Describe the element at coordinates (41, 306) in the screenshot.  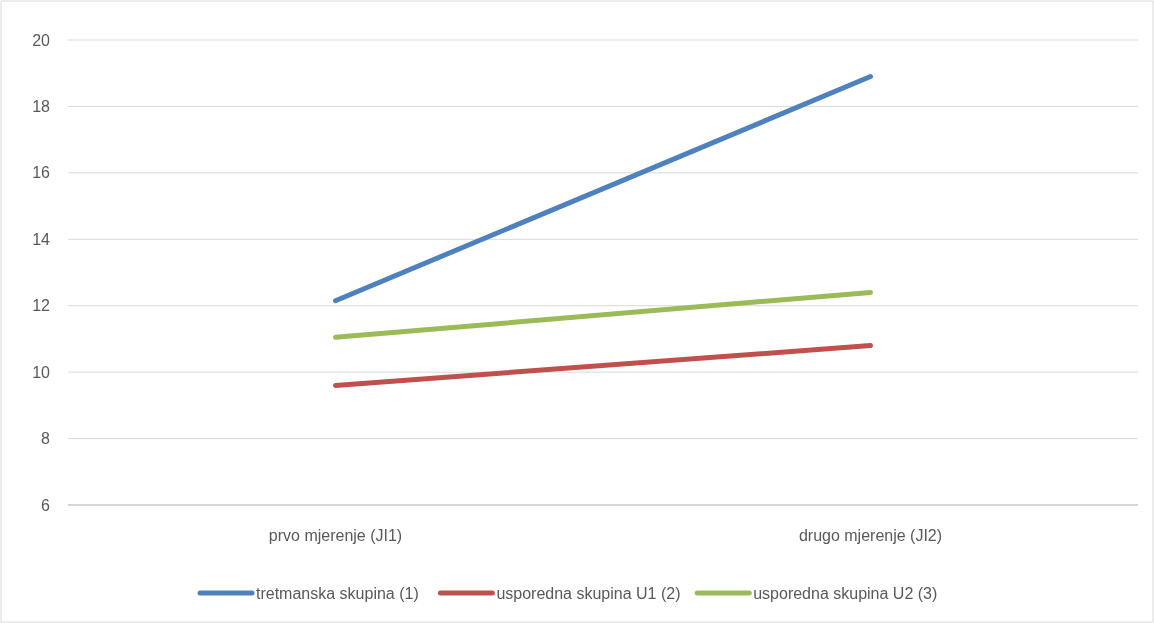
I see `y-tick-label: 12` at that location.